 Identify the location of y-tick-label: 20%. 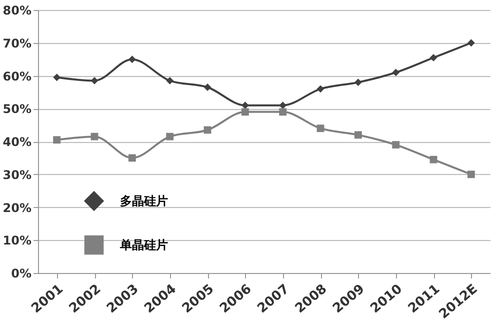
(17, 207).